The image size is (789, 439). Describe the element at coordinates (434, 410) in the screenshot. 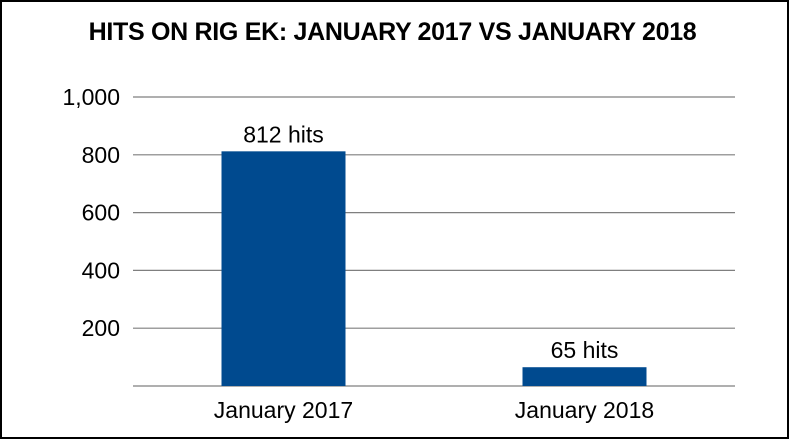

I see `x-axis-labels: January 2017 January 2018` at that location.